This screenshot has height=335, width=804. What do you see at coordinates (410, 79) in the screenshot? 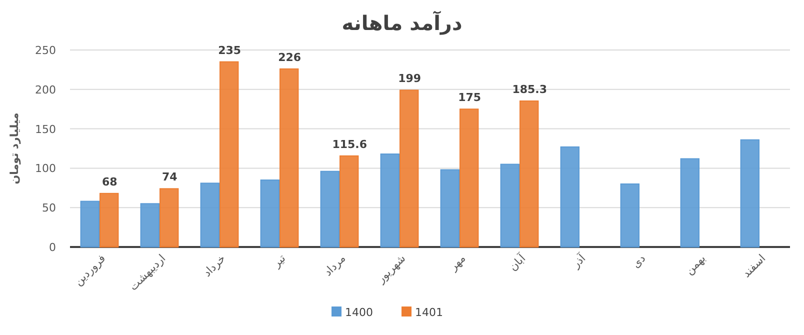
I see `data-label: 199` at bounding box center [410, 79].